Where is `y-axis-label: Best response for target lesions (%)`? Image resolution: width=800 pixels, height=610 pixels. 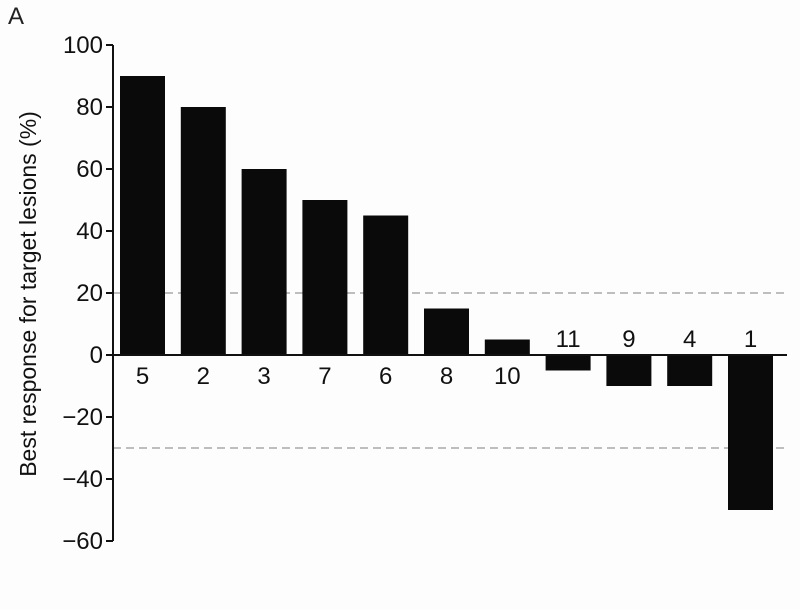 y-axis-label: Best response for target lesions (%) is located at coordinates (28, 294).